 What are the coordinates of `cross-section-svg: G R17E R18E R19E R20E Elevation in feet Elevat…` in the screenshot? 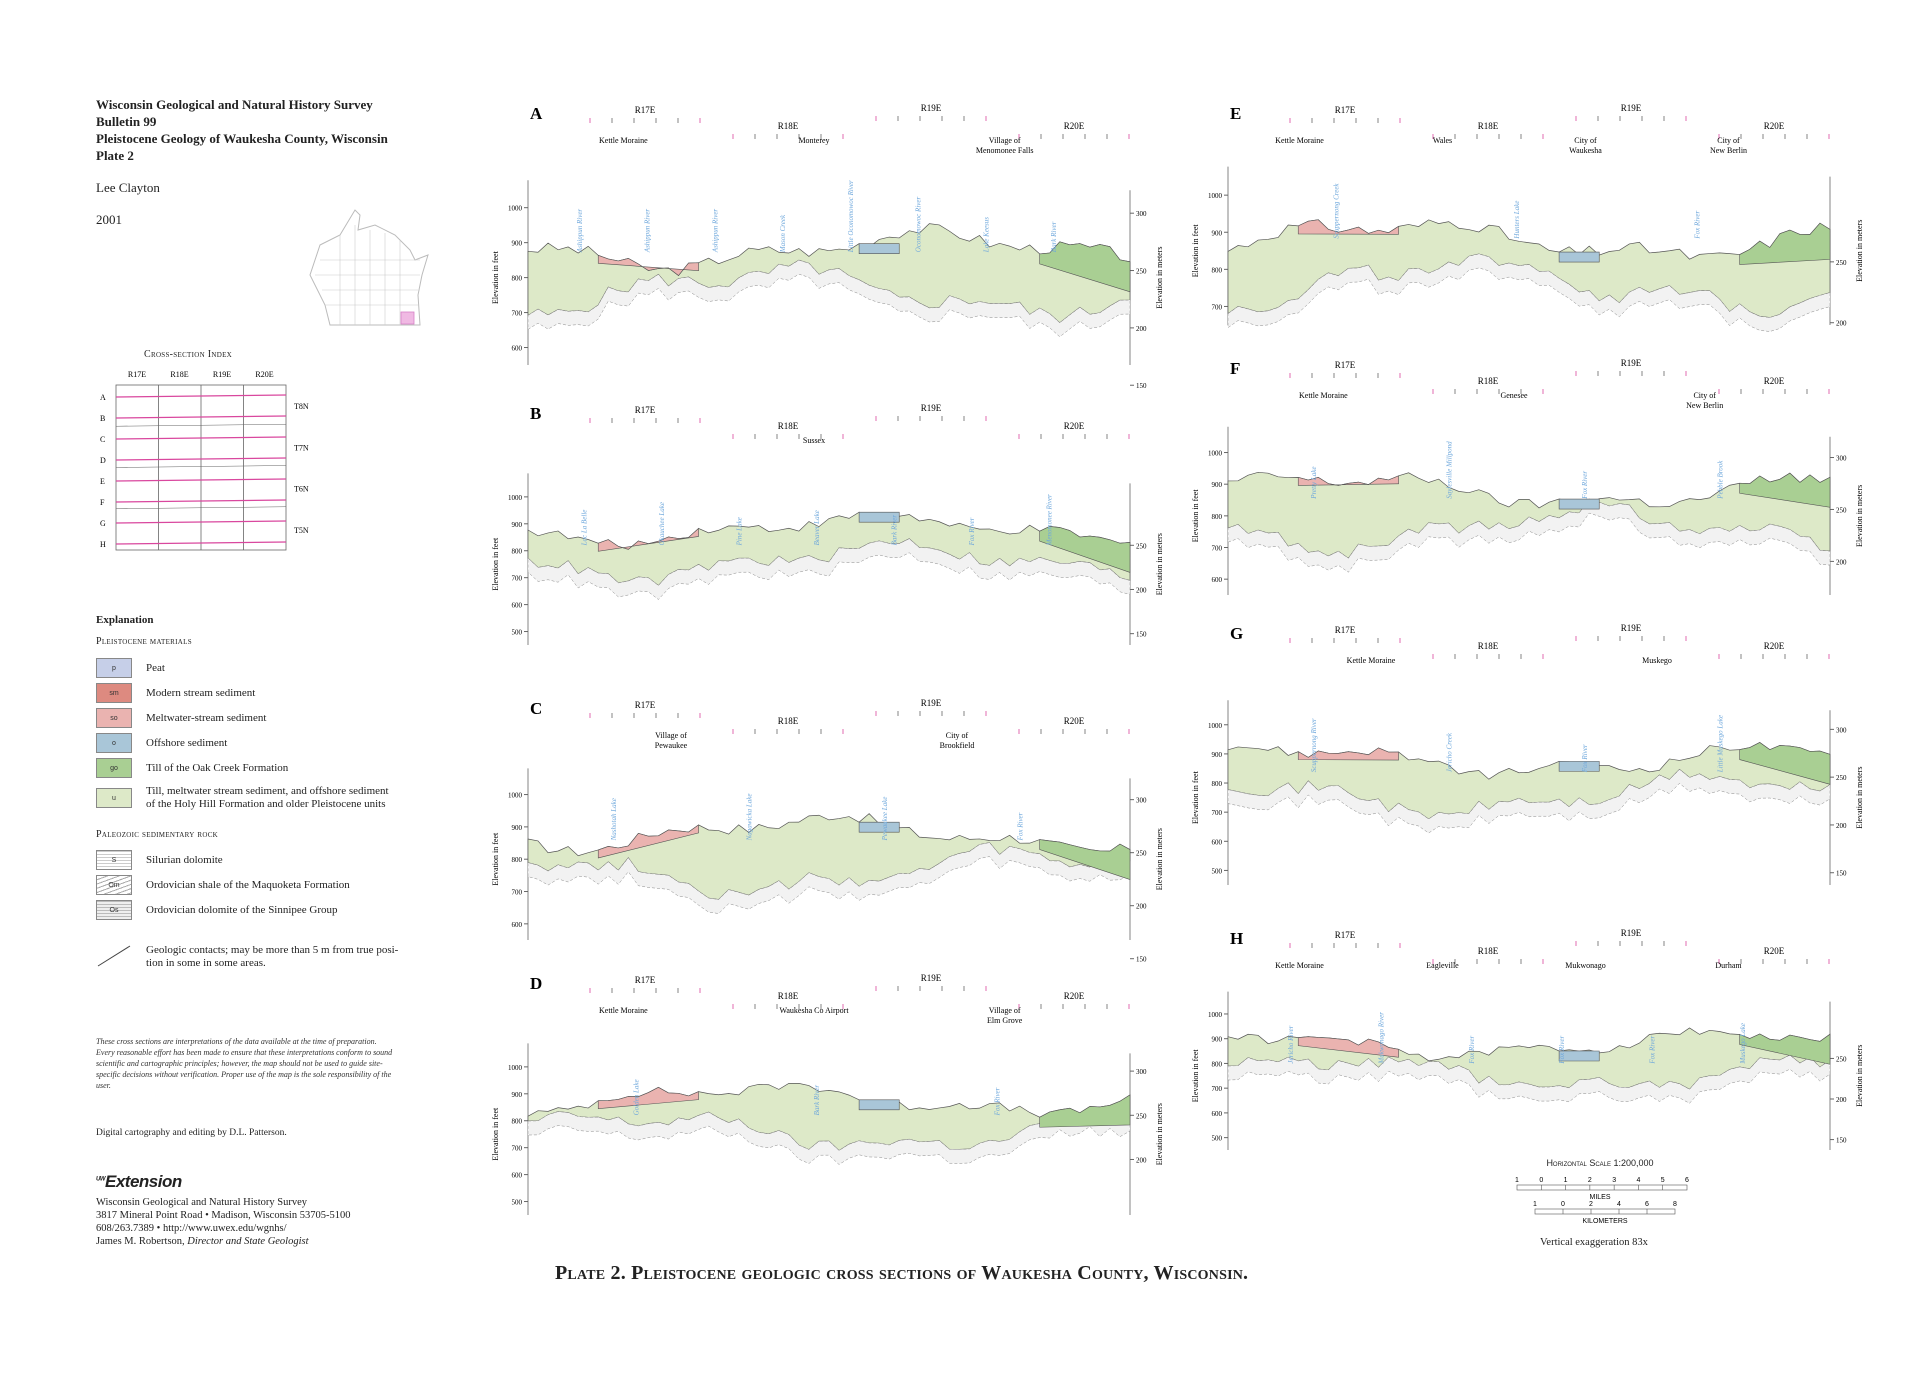 It's located at (1527, 754).